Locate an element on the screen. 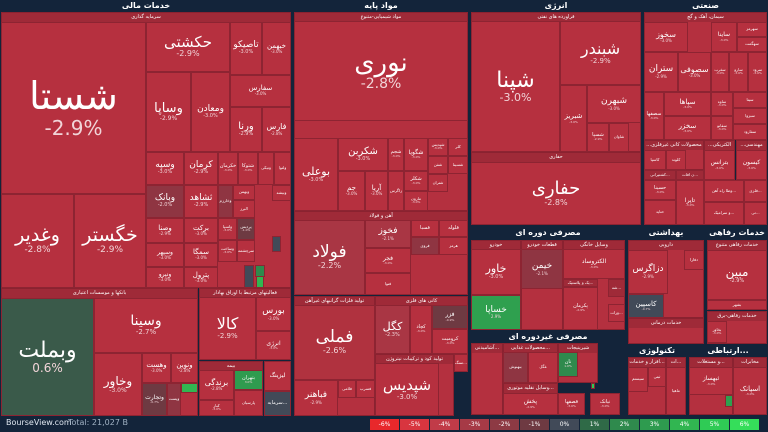  industry-title: شیرینیجات is located at coordinates (578, 348).